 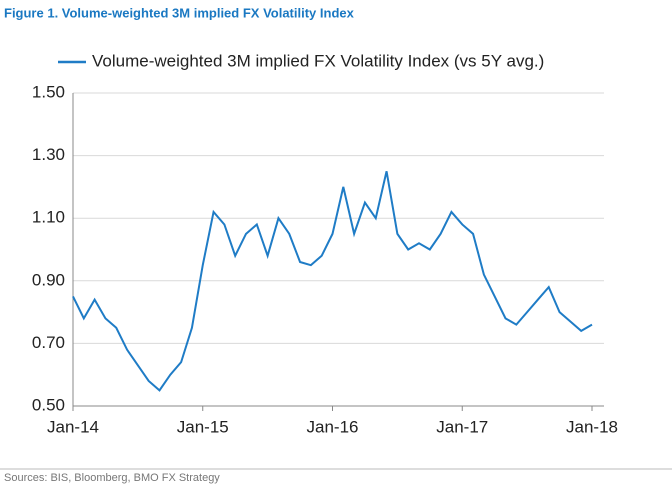 What do you see at coordinates (592, 426) in the screenshot?
I see `x-tick-label: Jan-18` at bounding box center [592, 426].